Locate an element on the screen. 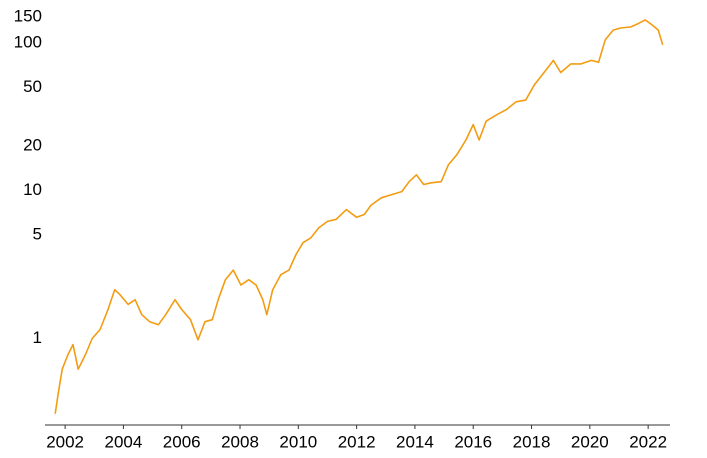  y-tick-label: 150 is located at coordinates (28, 15).